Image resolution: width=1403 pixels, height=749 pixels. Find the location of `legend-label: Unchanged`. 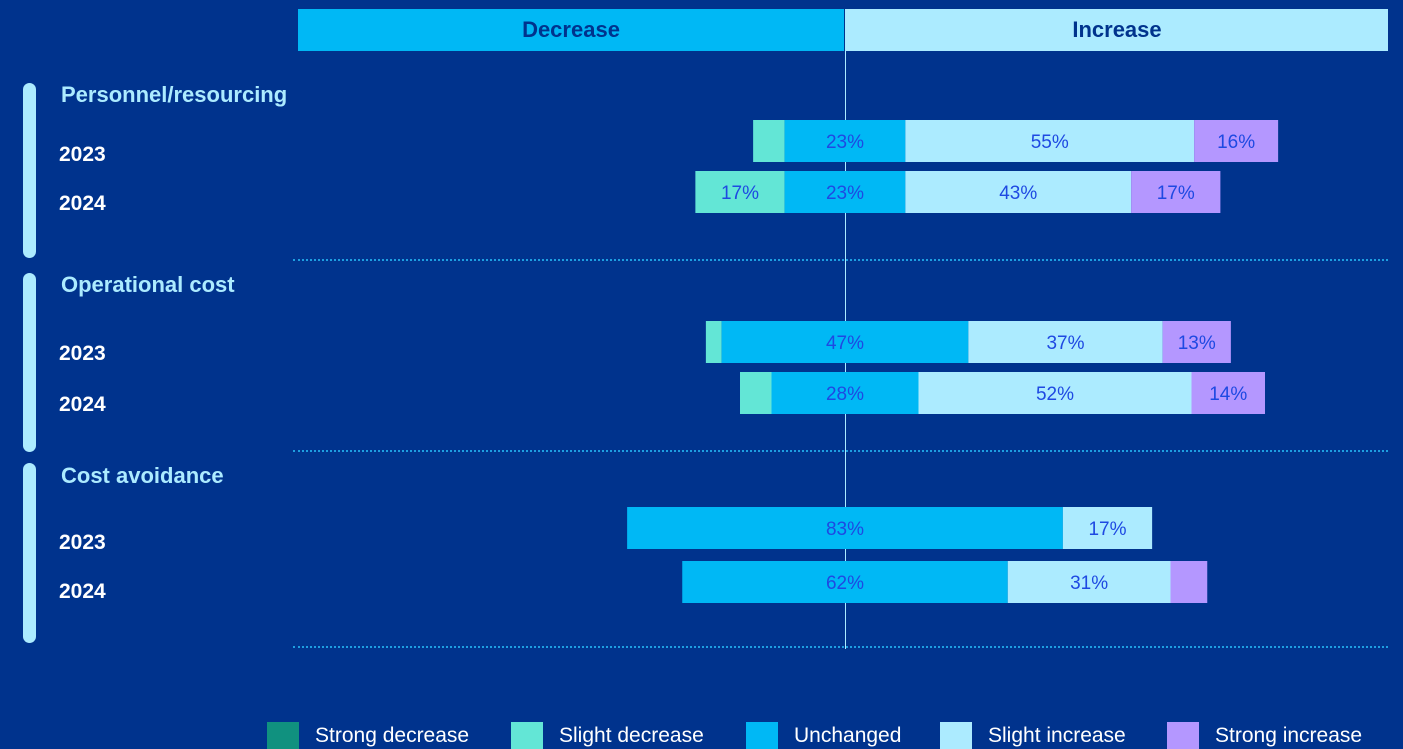

legend-label: Unchanged is located at coordinates (848, 735).